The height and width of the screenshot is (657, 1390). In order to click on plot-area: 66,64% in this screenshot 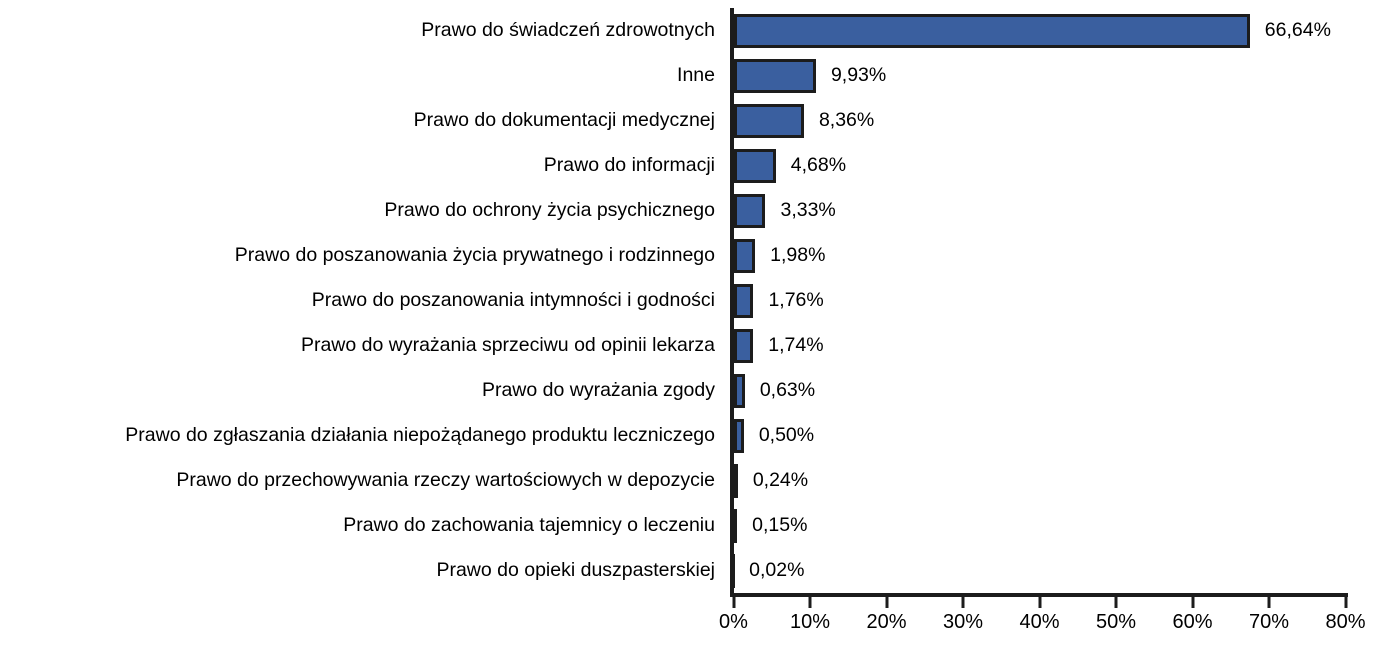, I will do `click(1060, 30)`.